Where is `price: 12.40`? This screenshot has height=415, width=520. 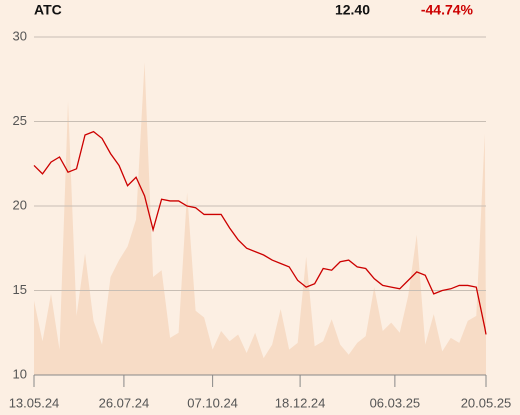 price: 12.40 is located at coordinates (352, 10).